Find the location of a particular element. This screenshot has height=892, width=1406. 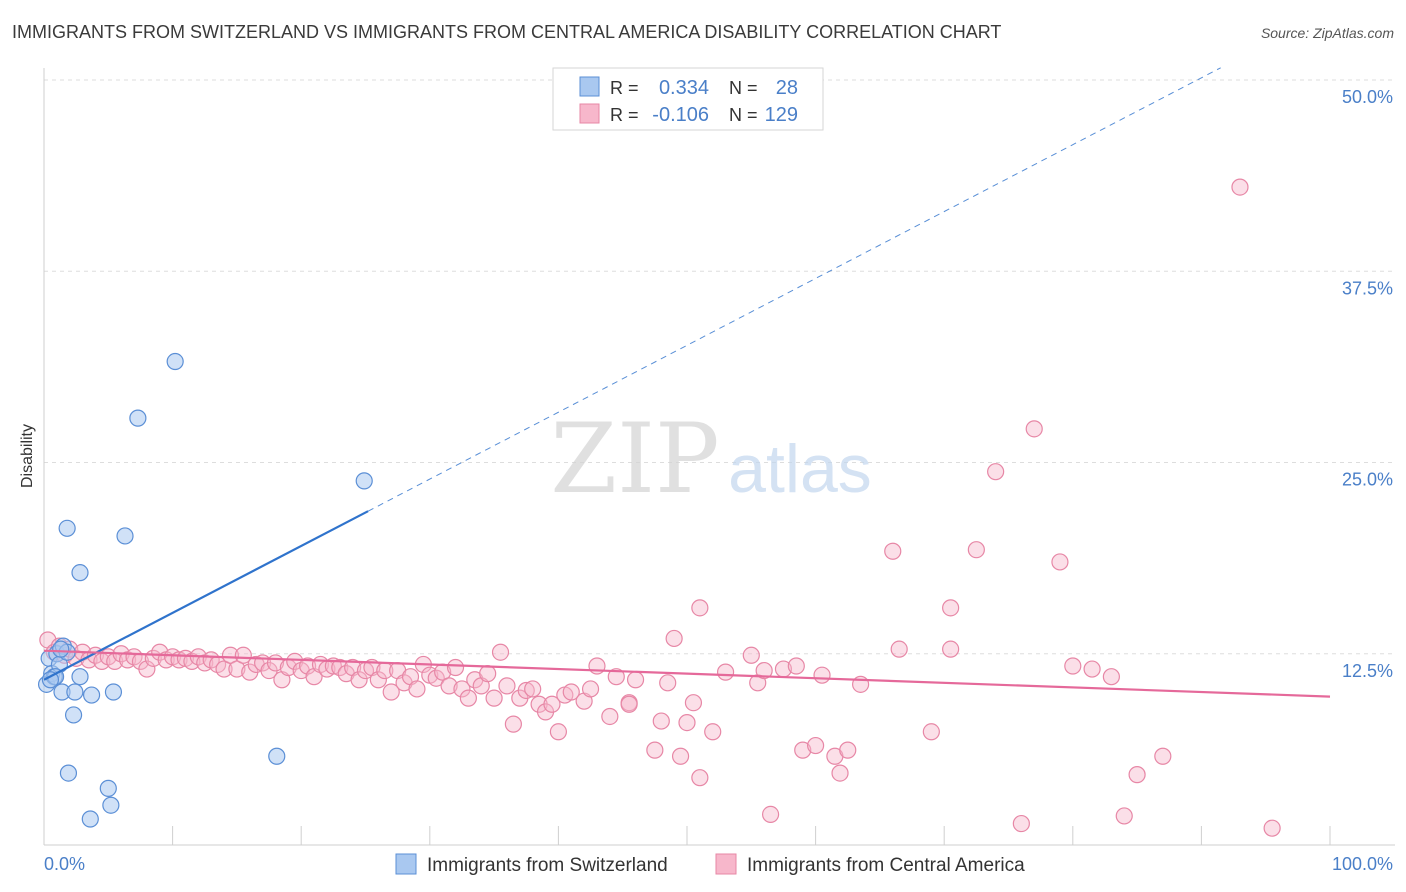

x-tick-label-min: 0.0% is located at coordinates (64, 864).